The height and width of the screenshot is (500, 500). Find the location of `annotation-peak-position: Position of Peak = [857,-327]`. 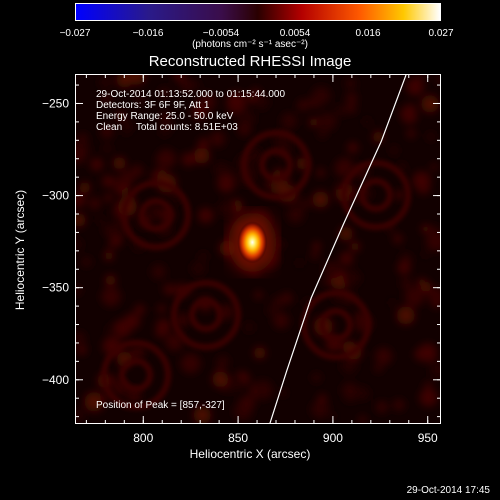

annotation-peak-position: Position of Peak = [857,-327] is located at coordinates (160, 405).